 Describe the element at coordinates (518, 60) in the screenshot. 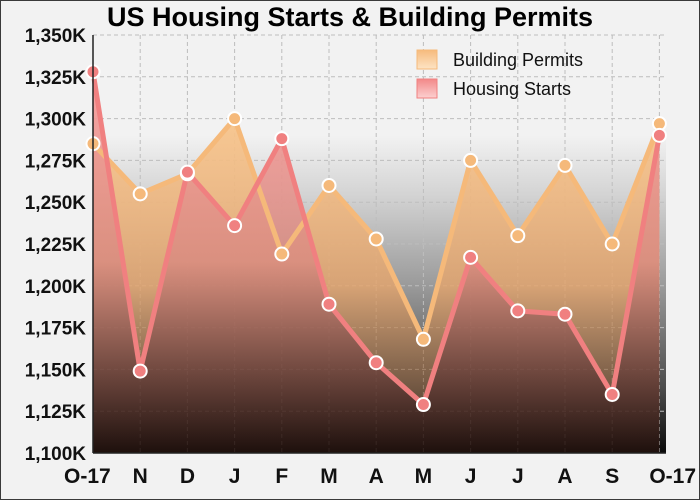

I see `legend-label: Building Permits` at that location.